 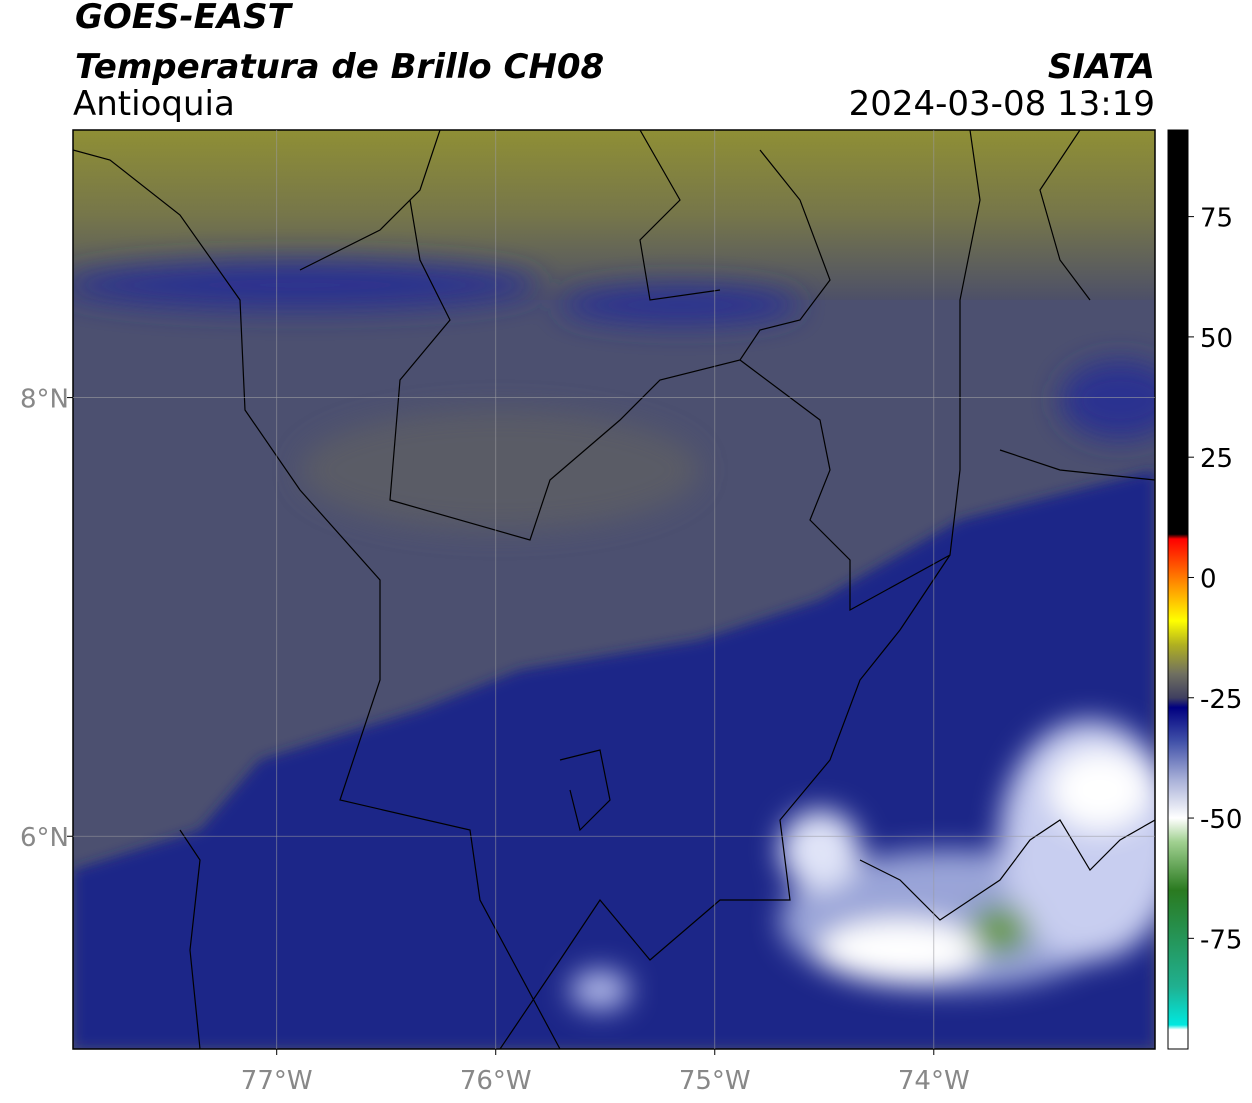 What do you see at coordinates (277, 1081) in the screenshot?
I see `lon-tick-label: 77°W` at bounding box center [277, 1081].